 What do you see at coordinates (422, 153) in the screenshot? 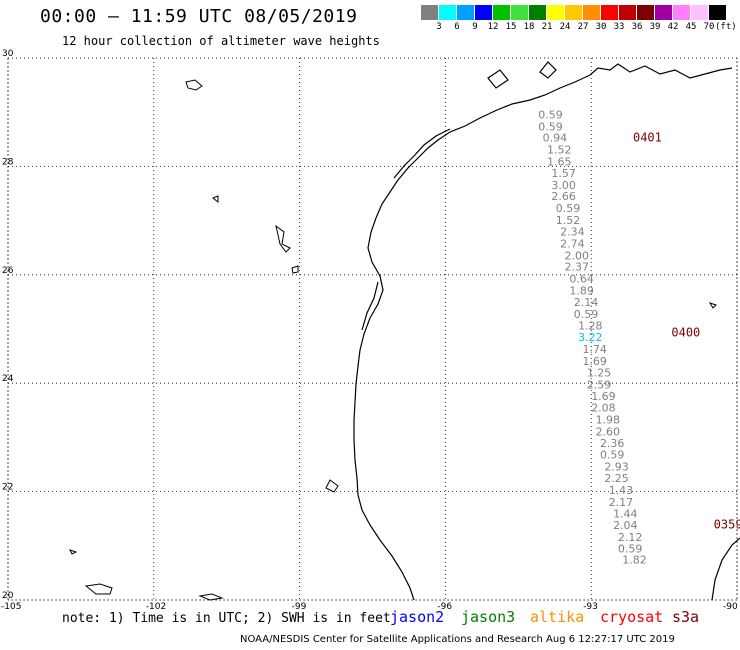
I see `barrier-island` at bounding box center [422, 153].